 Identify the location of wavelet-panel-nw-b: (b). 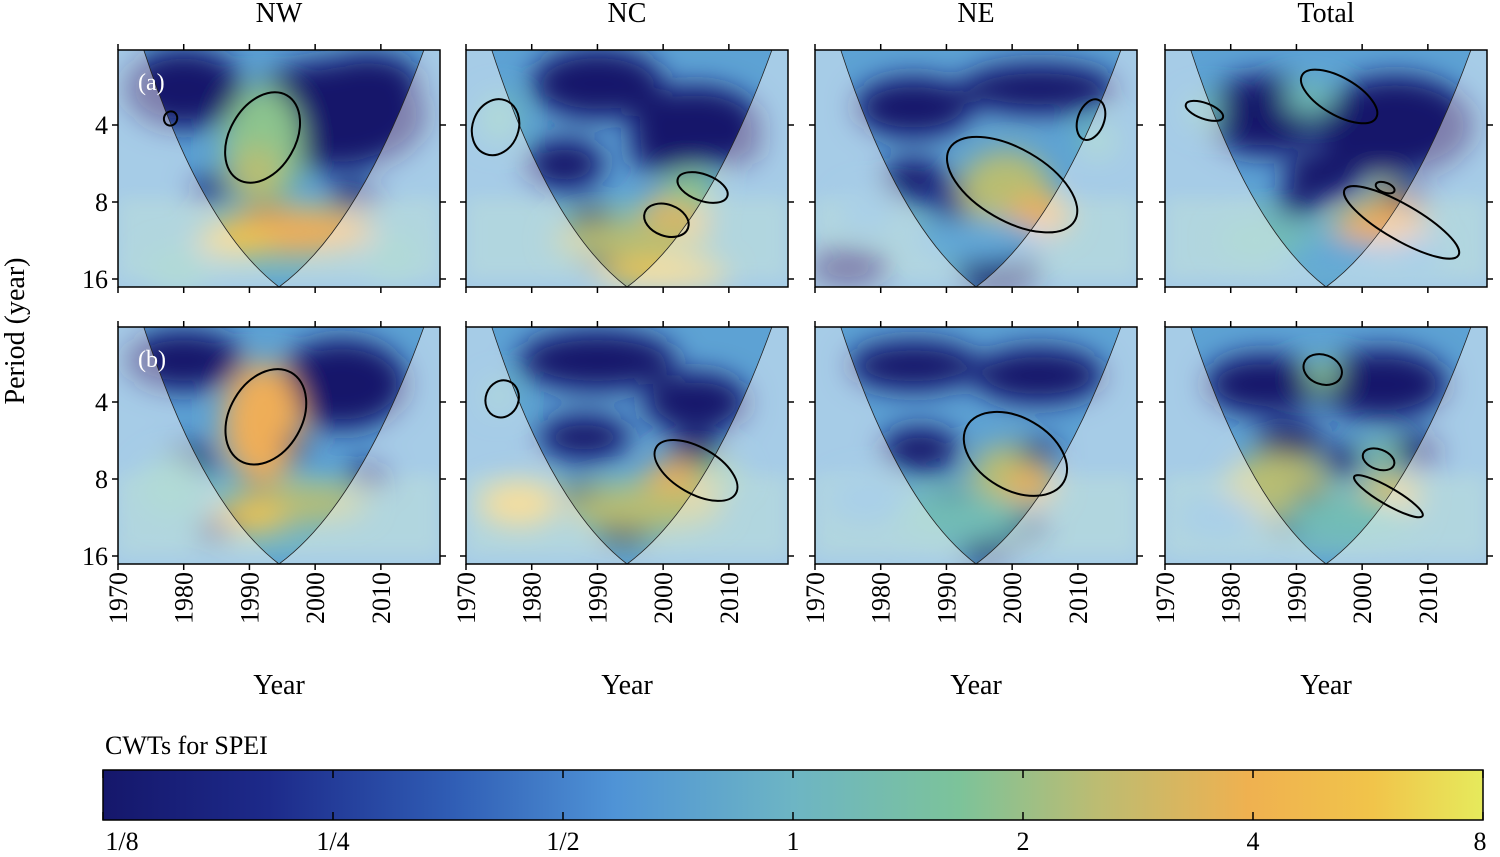
(279, 445).